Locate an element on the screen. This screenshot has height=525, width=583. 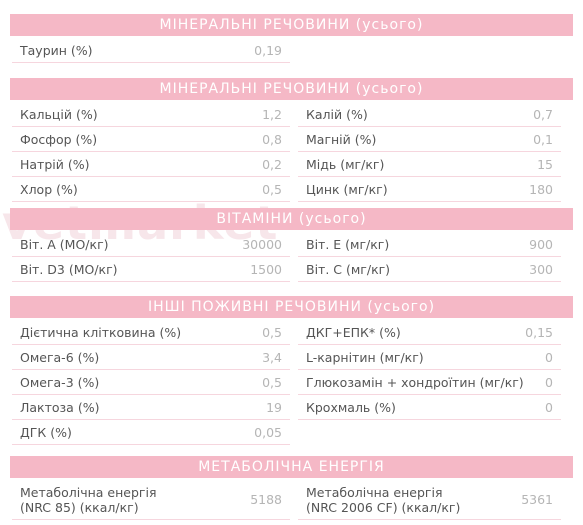
cell-label: Цинк (мг/кг) is located at coordinates (347, 189).